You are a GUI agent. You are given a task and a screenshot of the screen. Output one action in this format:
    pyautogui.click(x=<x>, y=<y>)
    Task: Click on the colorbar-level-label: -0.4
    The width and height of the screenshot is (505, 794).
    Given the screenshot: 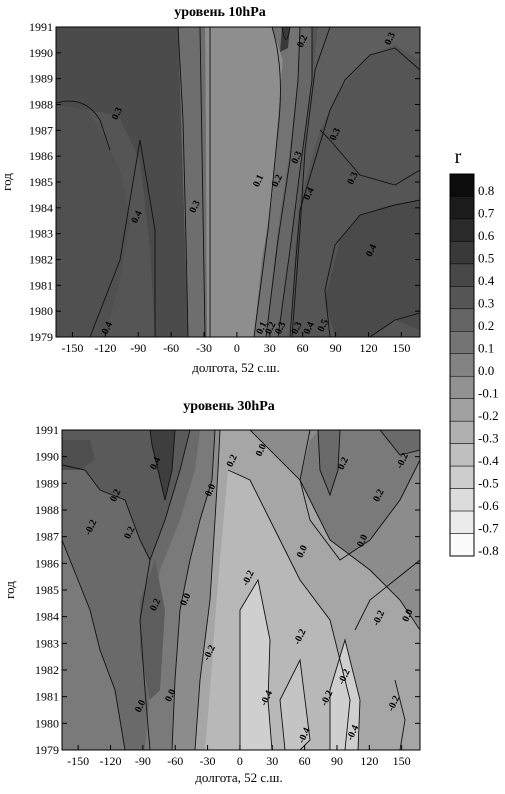 What is the action you would take?
    pyautogui.click(x=488, y=460)
    